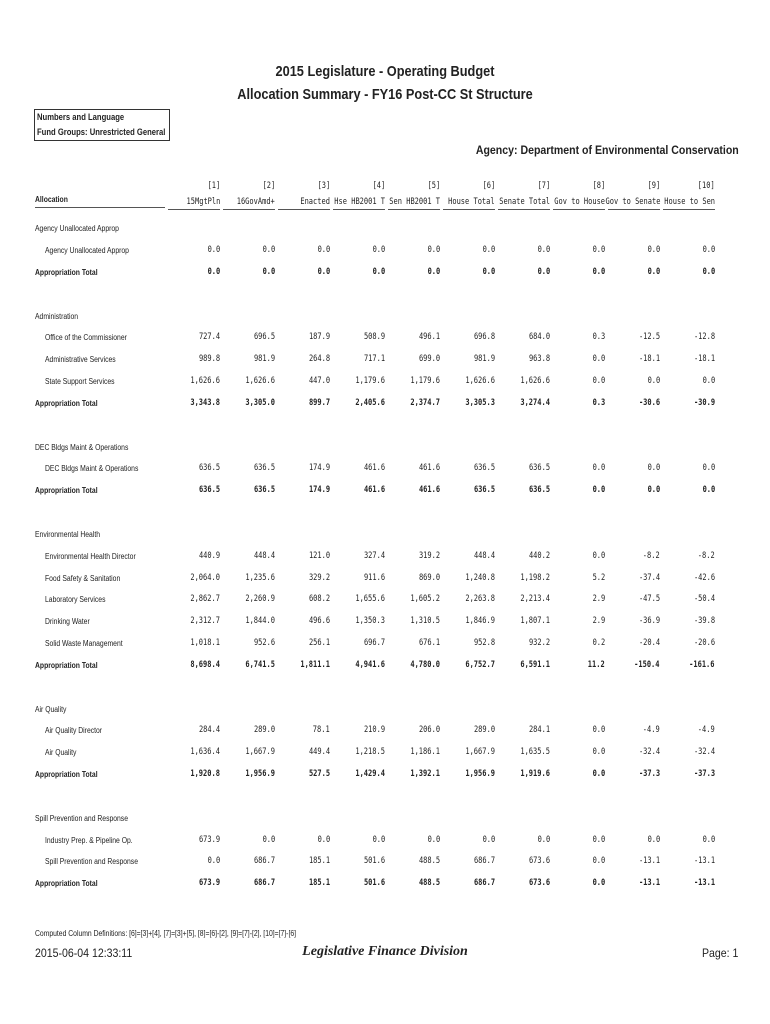 This screenshot has height=1024, width=770. Describe the element at coordinates (649, 599) in the screenshot. I see `cell: -47.5` at that location.